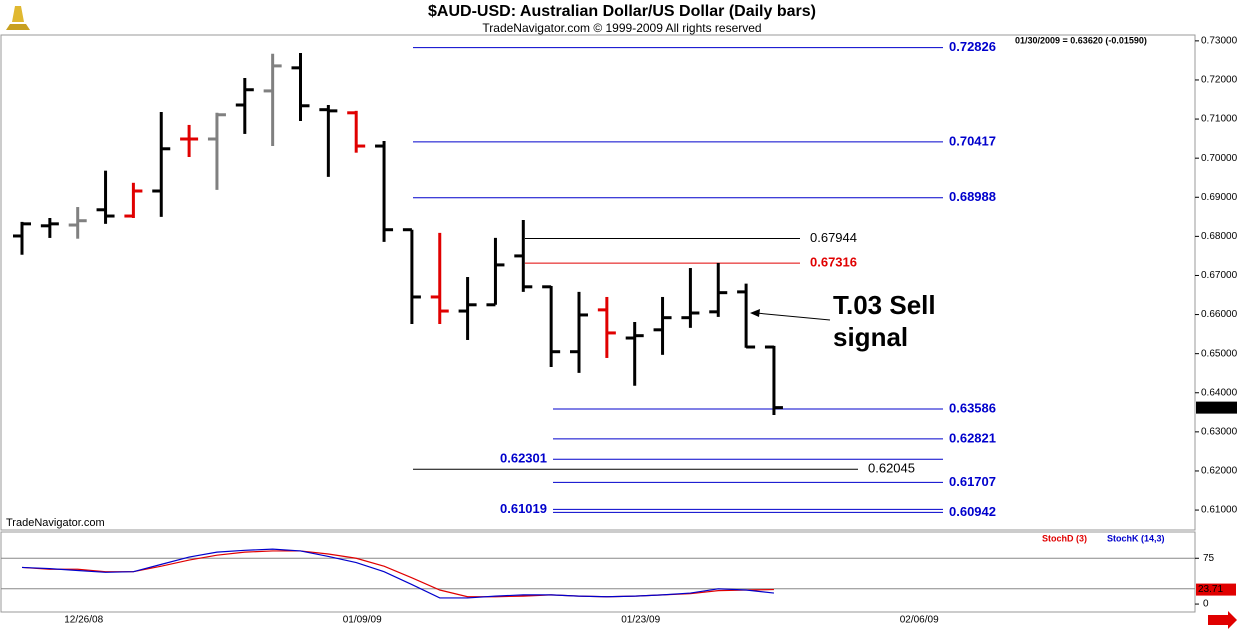  I want to click on level-label: 0.68988, so click(972, 196).